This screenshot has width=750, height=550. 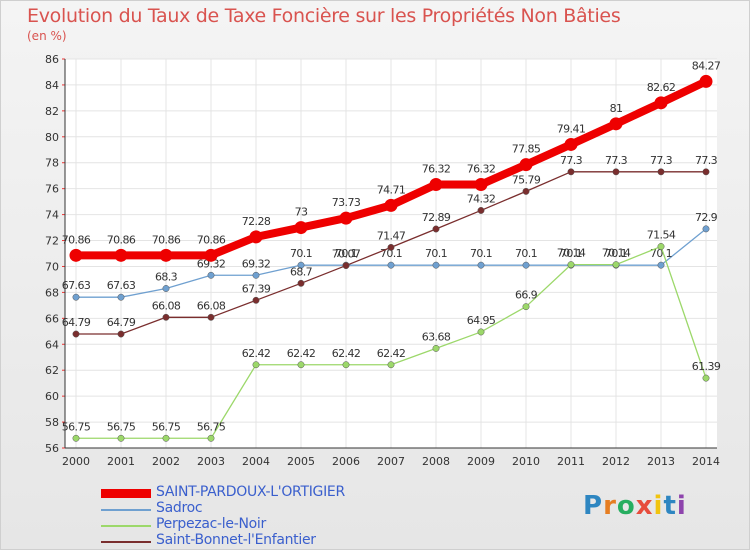 I want to click on y-tick-label: 80, so click(x=52, y=137).